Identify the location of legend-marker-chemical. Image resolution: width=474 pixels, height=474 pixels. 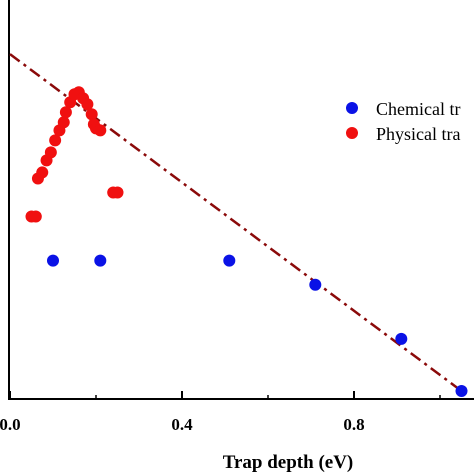
(352, 108).